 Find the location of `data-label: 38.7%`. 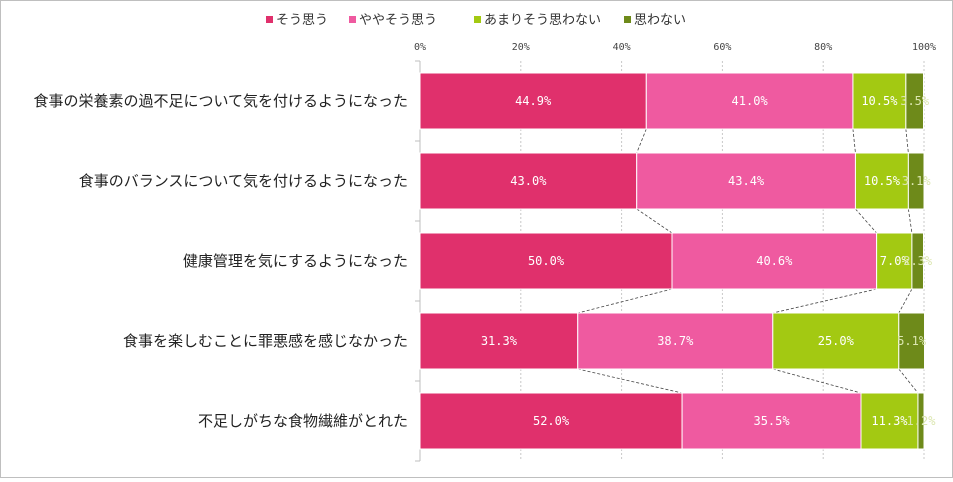

data-label: 38.7% is located at coordinates (675, 341).